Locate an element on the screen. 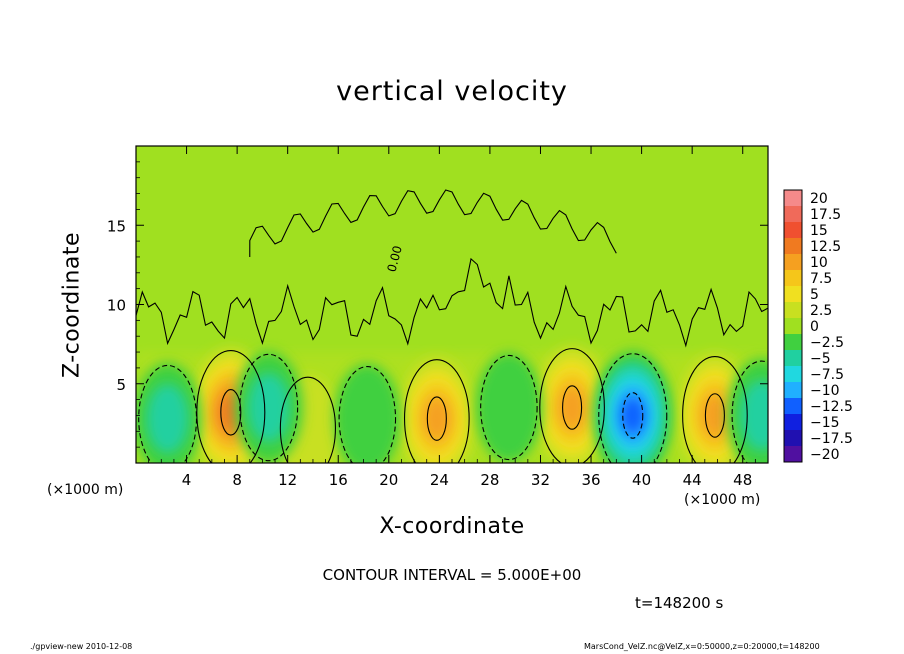  x-unit-right: (×1000 m) is located at coordinates (722, 500).